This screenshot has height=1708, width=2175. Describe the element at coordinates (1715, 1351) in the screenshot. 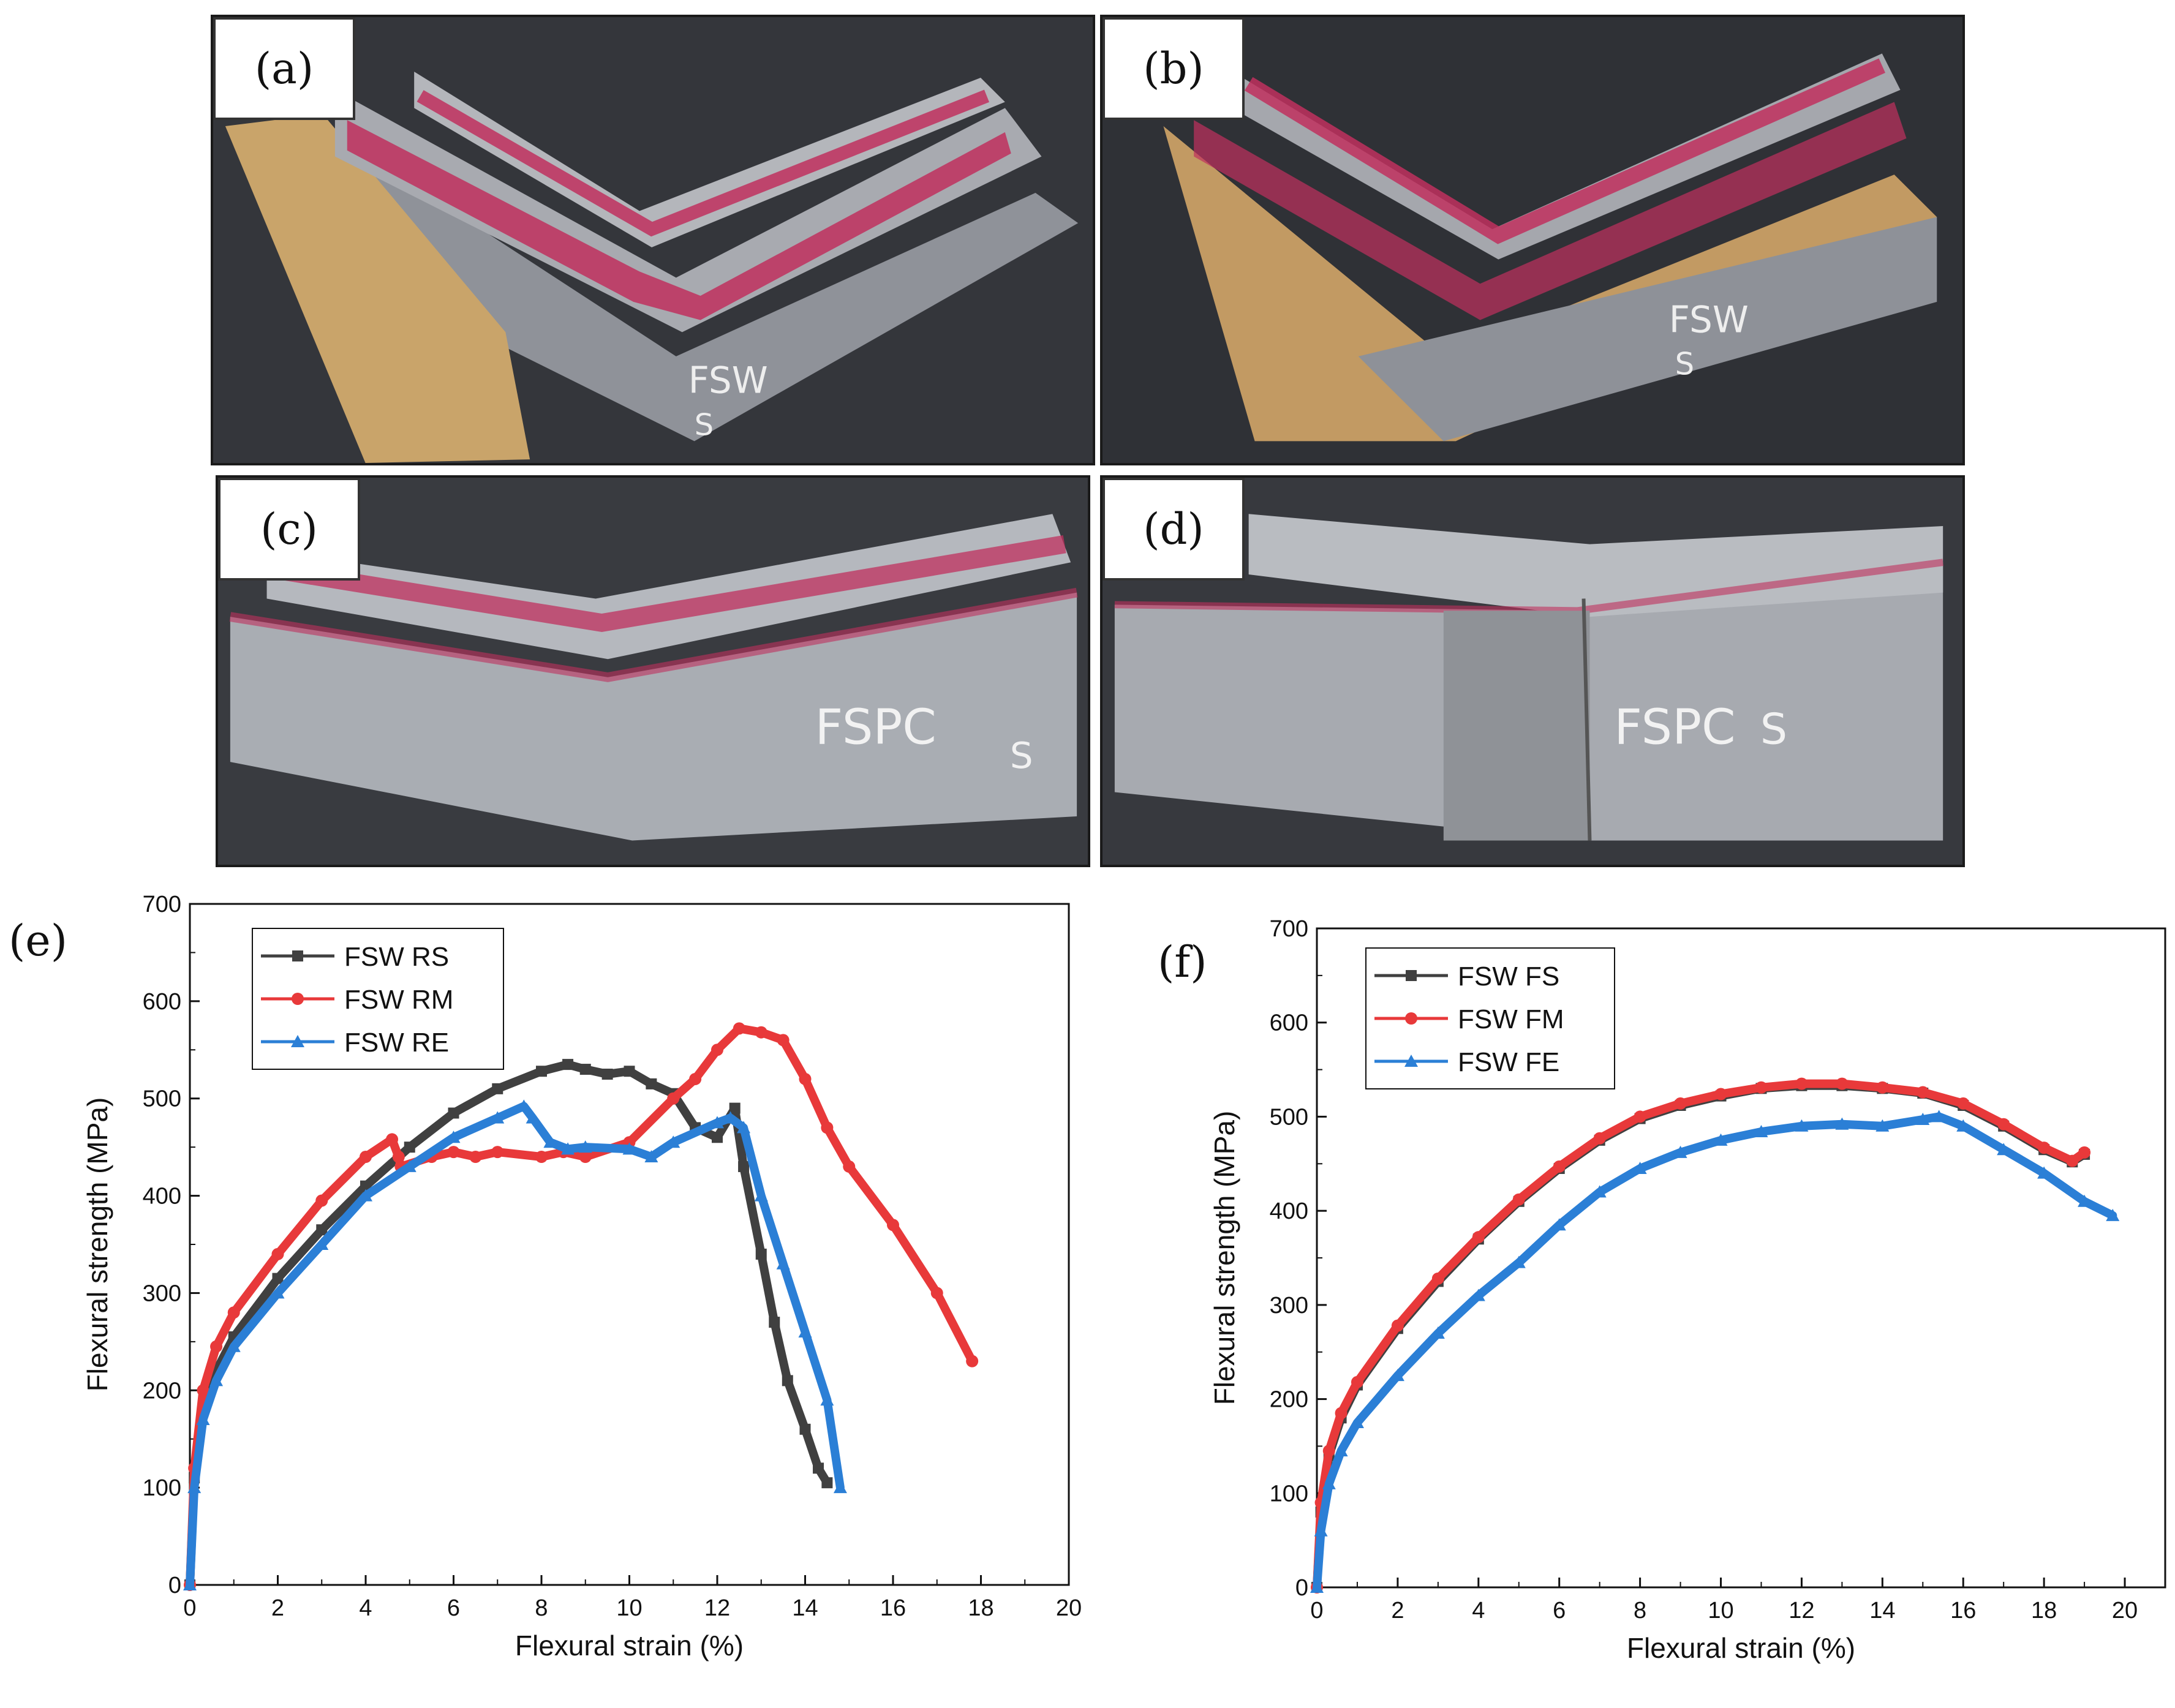

I see `series-fsw-fe` at that location.